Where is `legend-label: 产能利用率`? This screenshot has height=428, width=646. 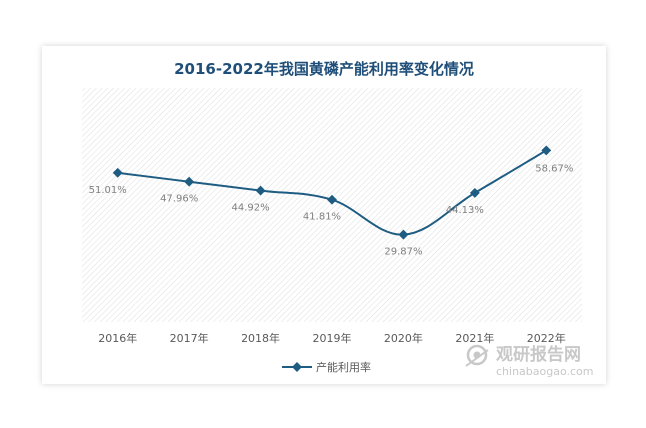
legend-label: 产能利用率 is located at coordinates (343, 367).